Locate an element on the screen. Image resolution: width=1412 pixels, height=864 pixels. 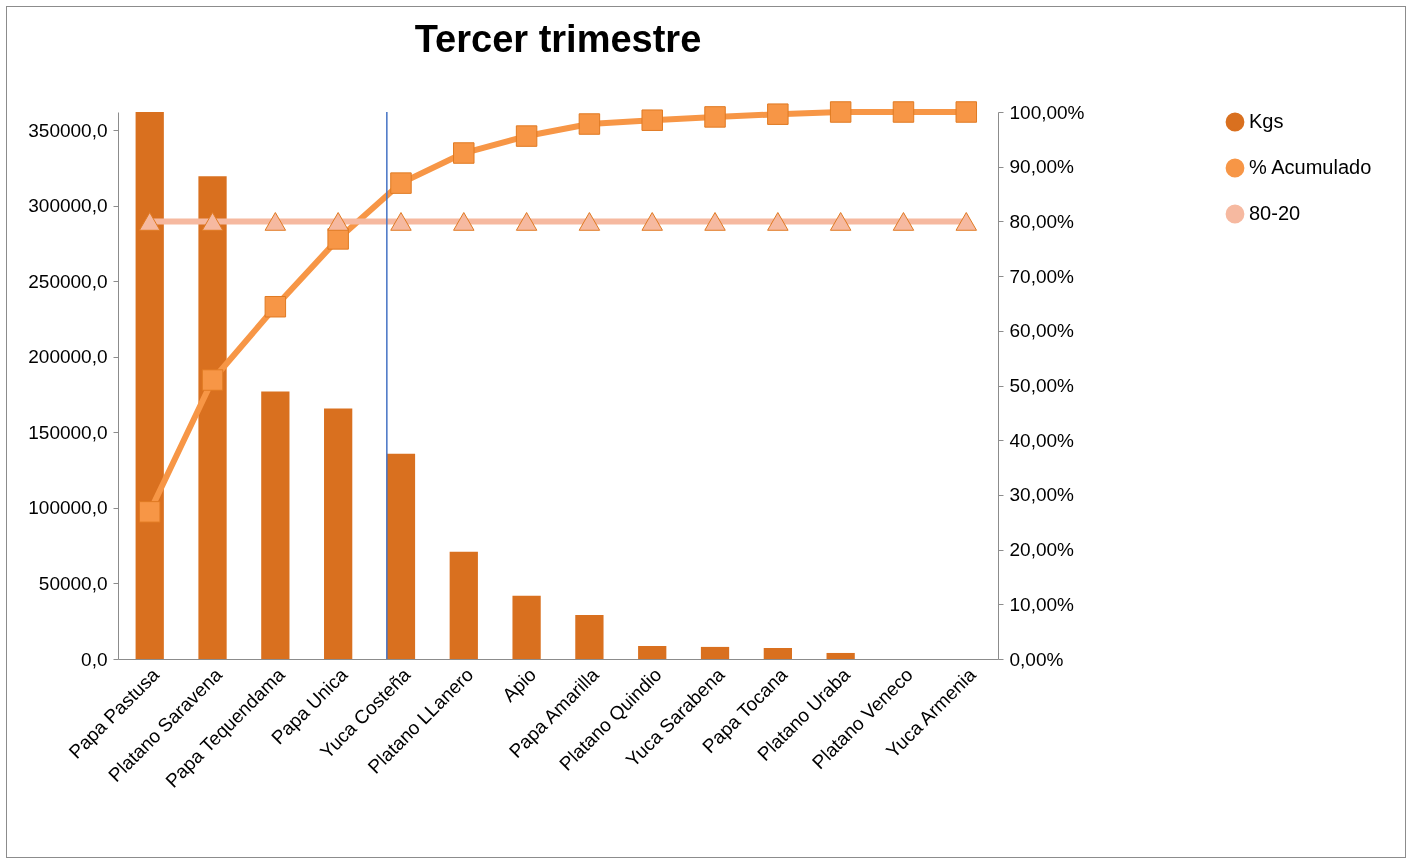
y2-tick-label: 10,00% is located at coordinates (1042, 604).